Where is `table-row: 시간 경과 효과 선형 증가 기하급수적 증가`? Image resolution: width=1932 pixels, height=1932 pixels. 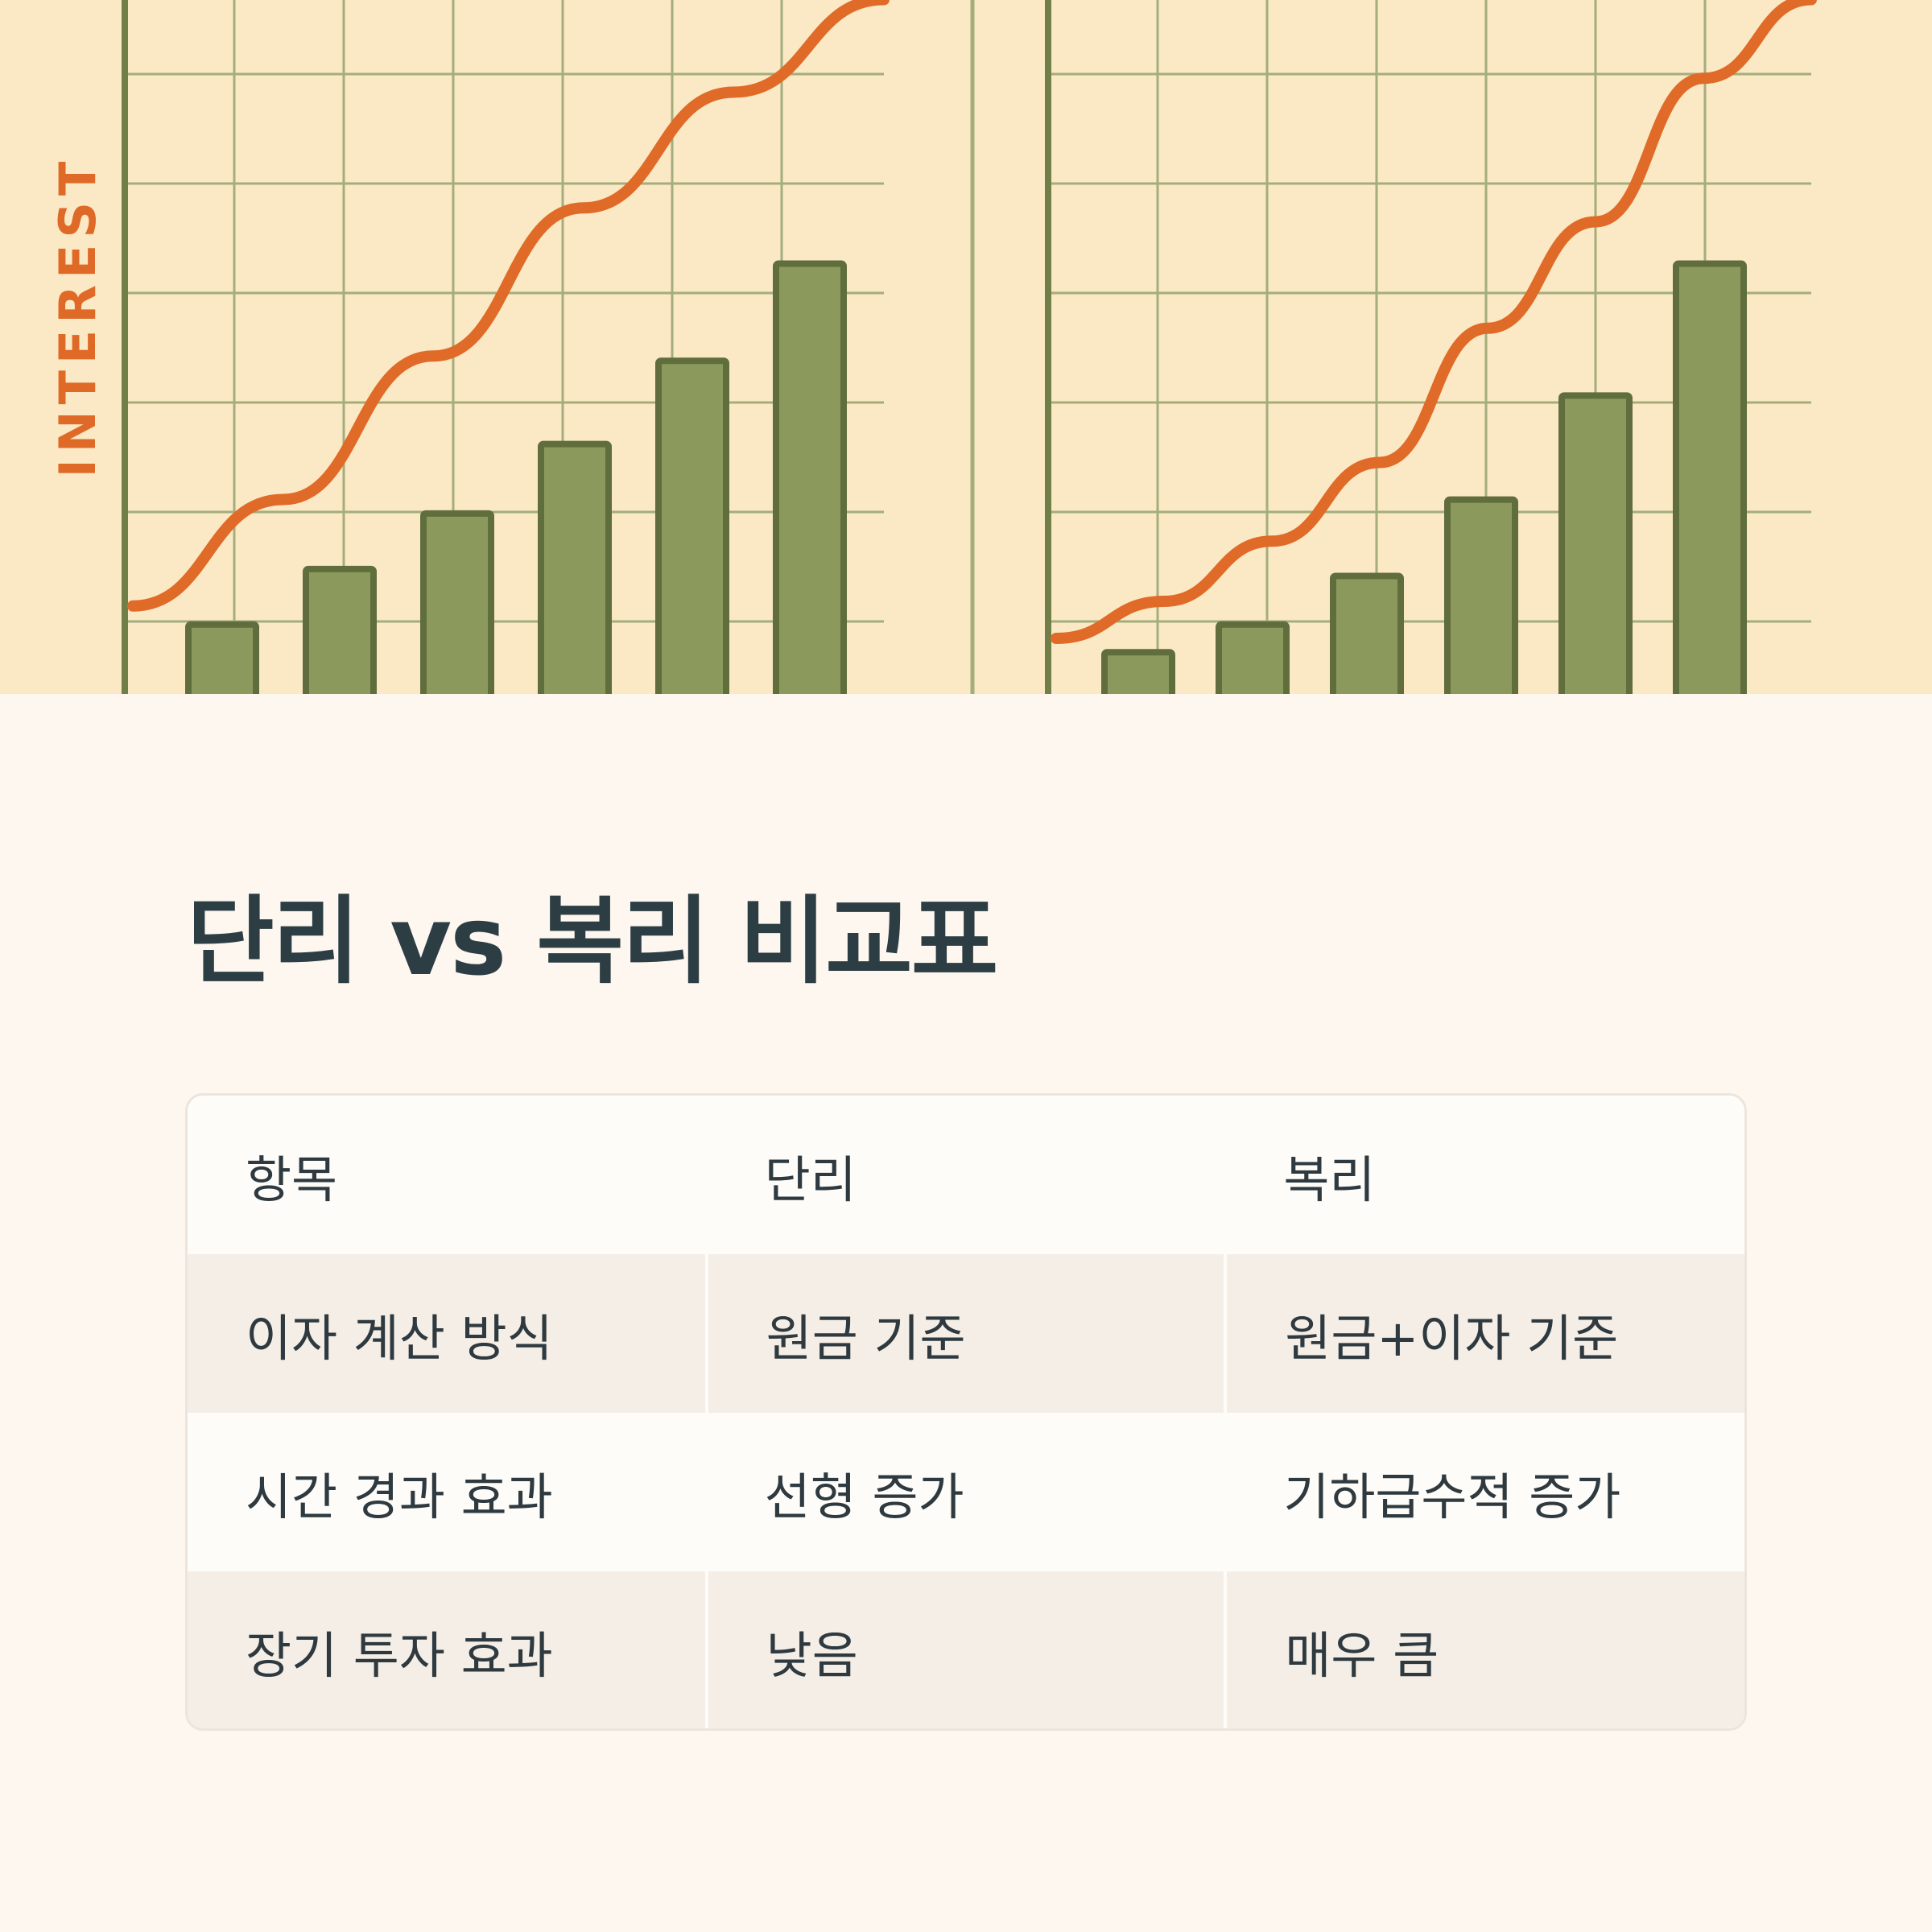
table-row: 시간 경과 효과 선형 증가 기하급수적 증가 is located at coordinates (966, 1492).